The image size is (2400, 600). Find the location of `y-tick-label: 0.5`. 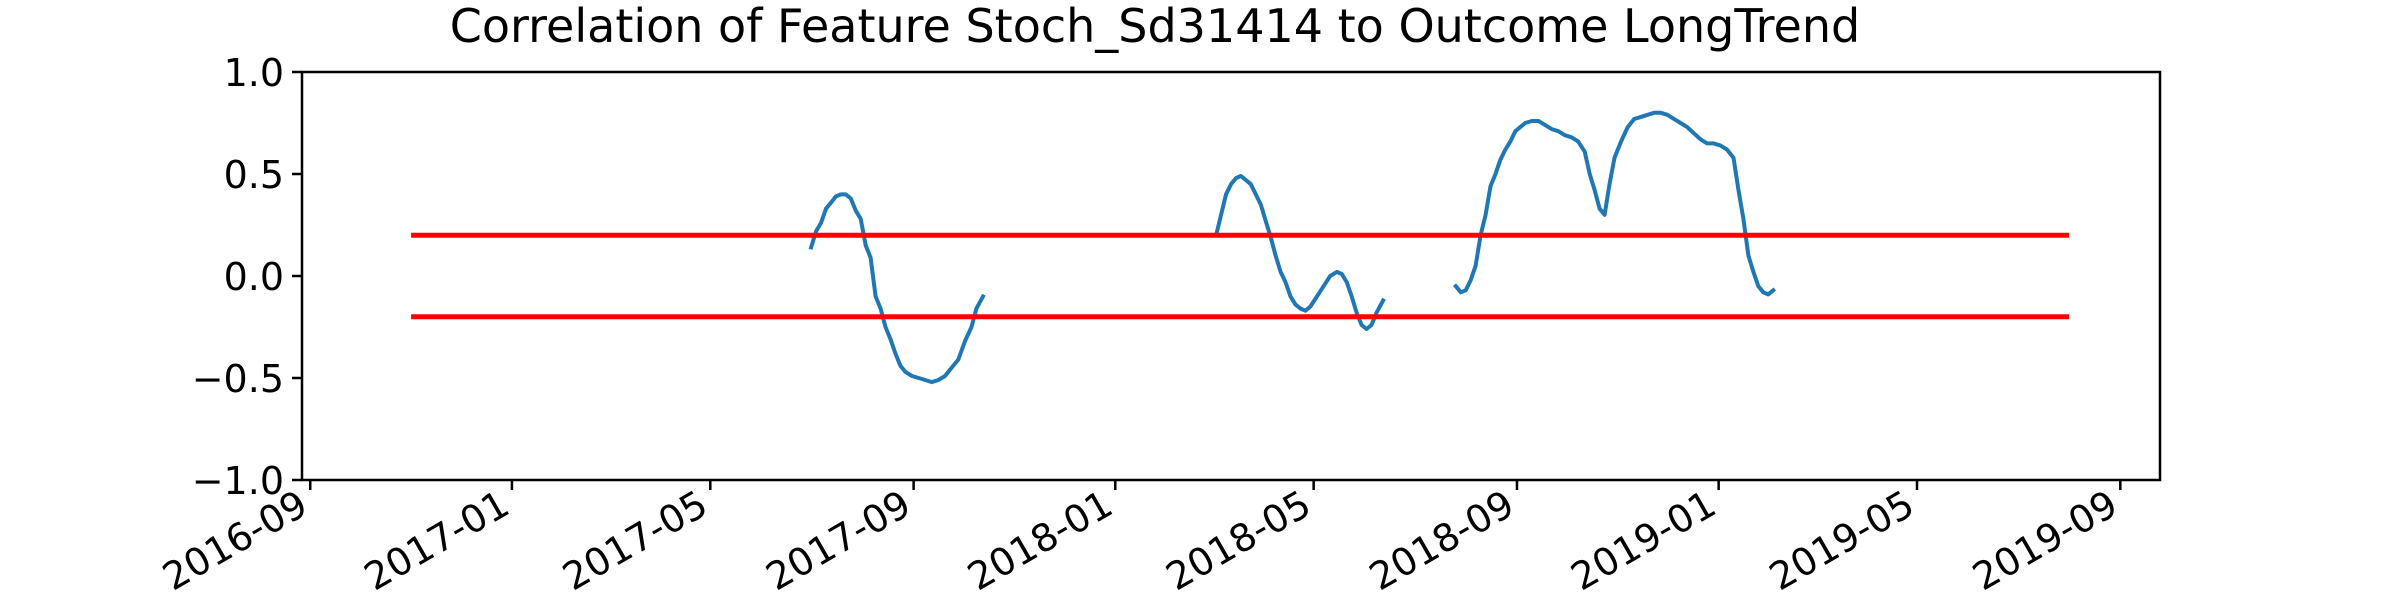

y-tick-label: 0.5 is located at coordinates (254, 175).